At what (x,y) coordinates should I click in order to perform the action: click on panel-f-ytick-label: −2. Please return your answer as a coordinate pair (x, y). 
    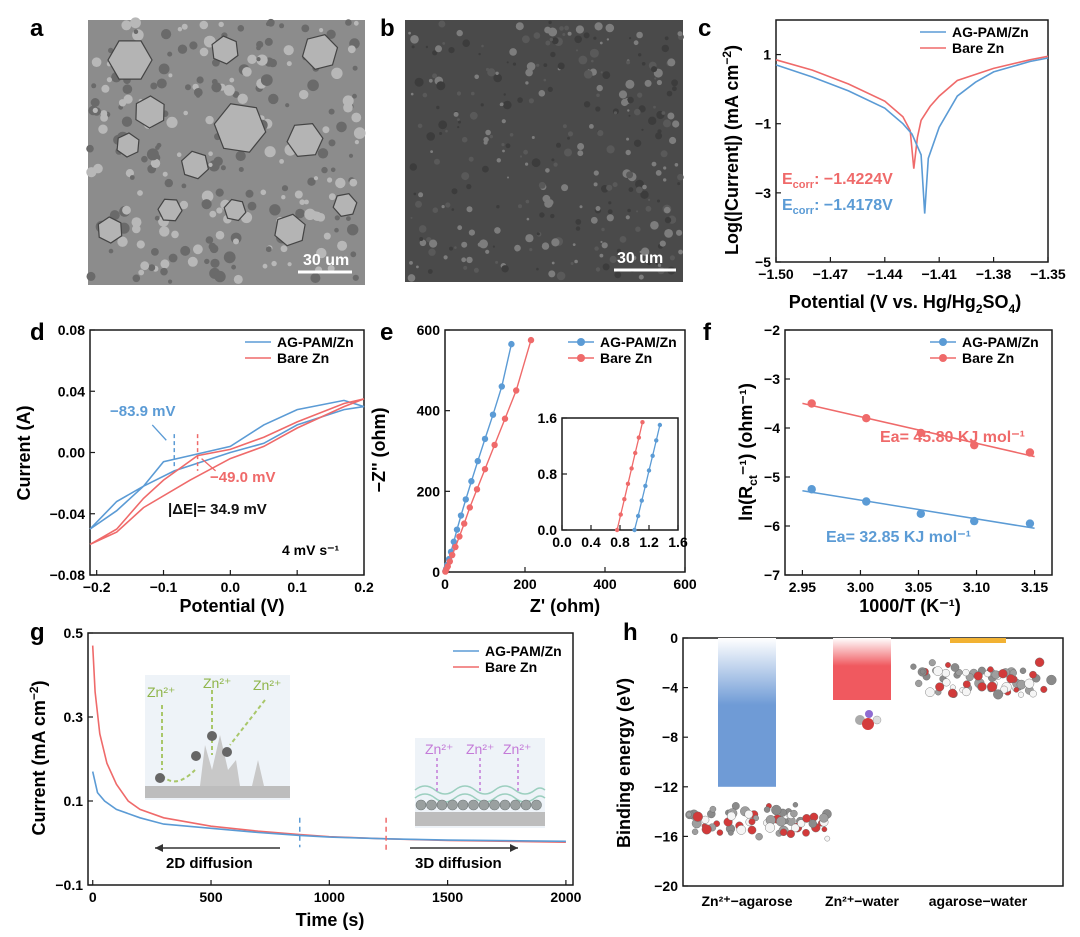
    Looking at the image, I should click on (772, 330).